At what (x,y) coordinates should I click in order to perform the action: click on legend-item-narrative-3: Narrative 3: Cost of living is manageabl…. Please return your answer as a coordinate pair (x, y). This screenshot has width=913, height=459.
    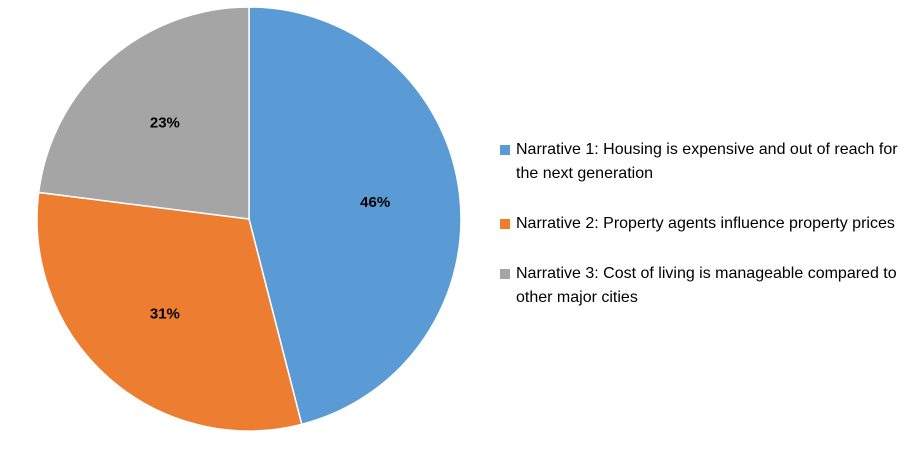
    Looking at the image, I should click on (702, 286).